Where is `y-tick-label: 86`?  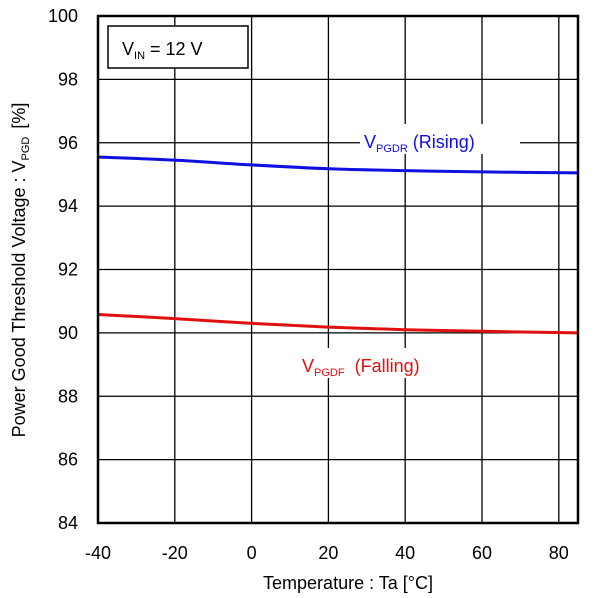 y-tick-label: 86 is located at coordinates (68, 460).